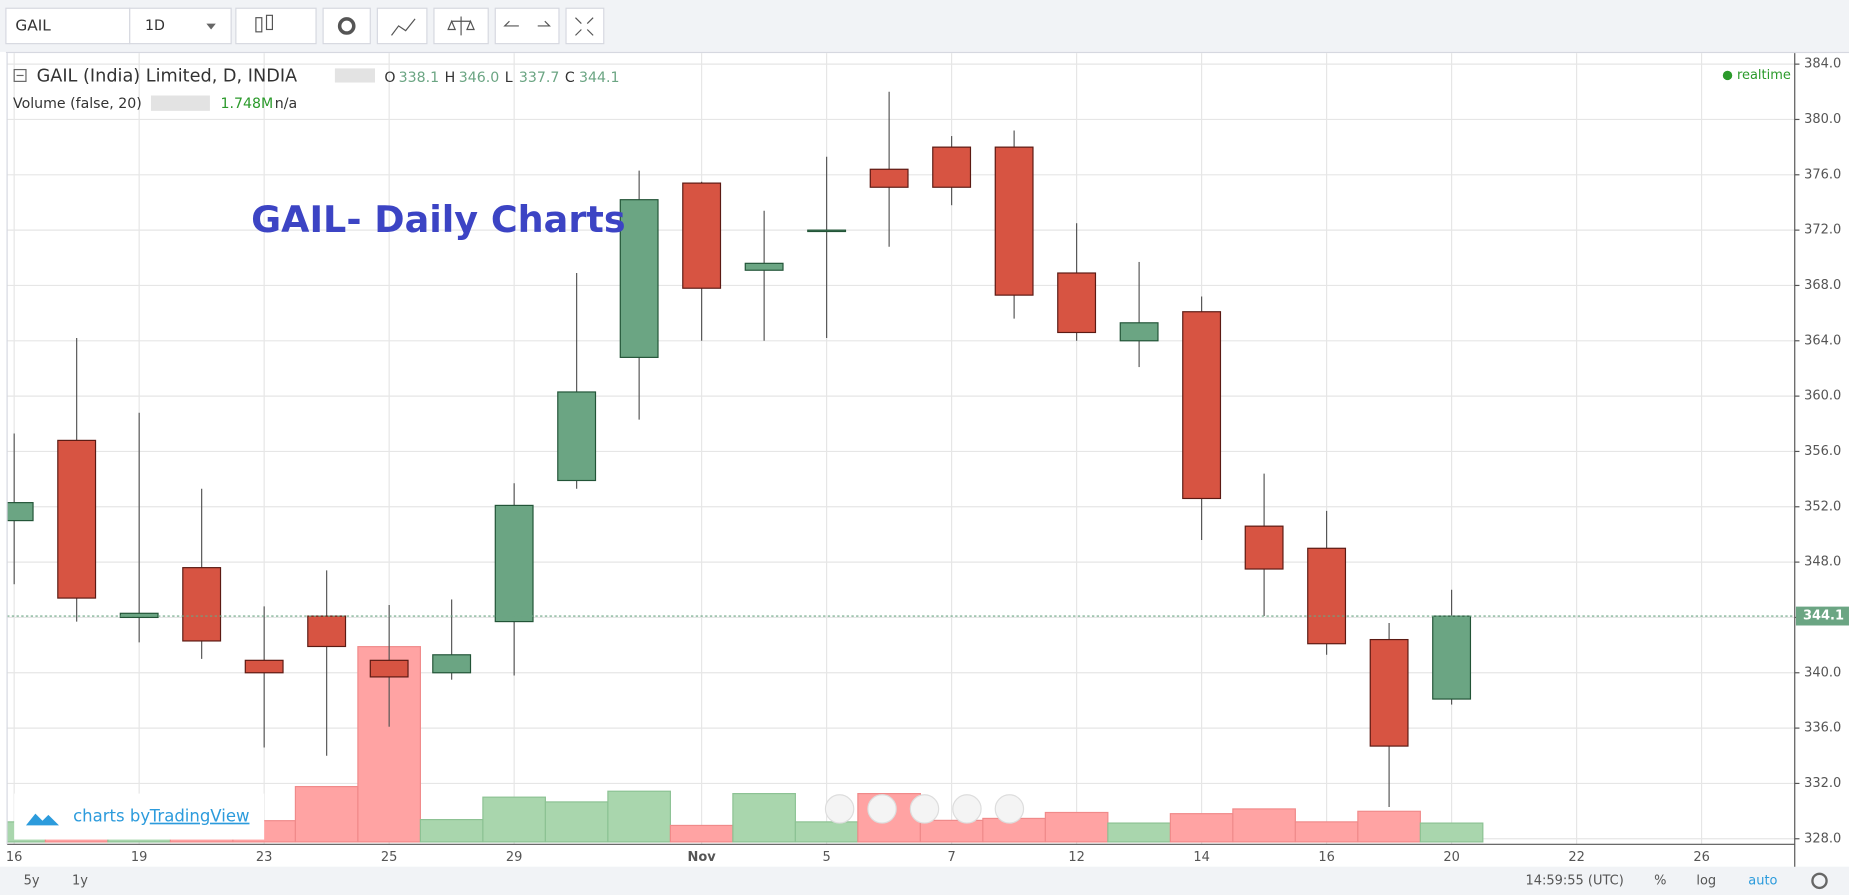 This screenshot has height=895, width=1849. Describe the element at coordinates (32, 880) in the screenshot. I see `range-button: 5y` at that location.